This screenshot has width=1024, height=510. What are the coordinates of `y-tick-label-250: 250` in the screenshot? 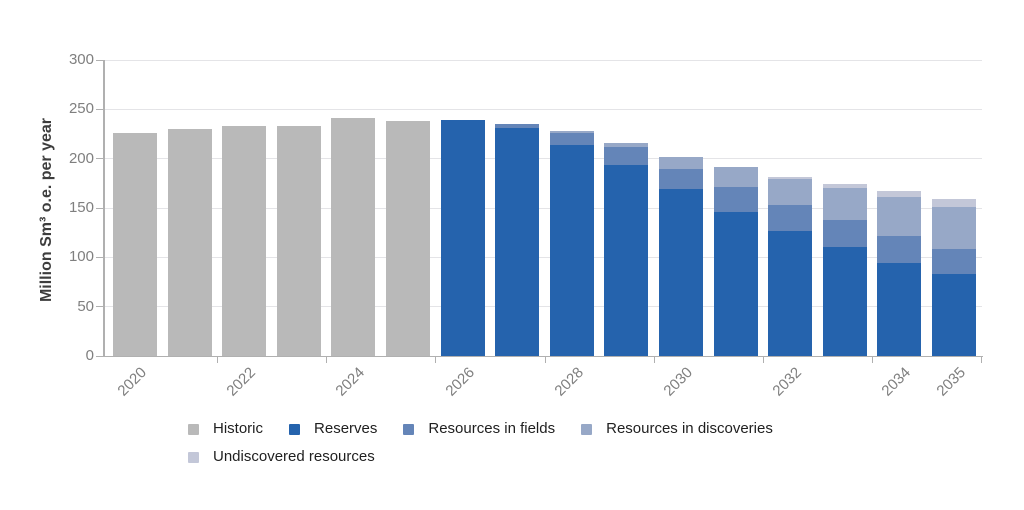 It's located at (81, 109).